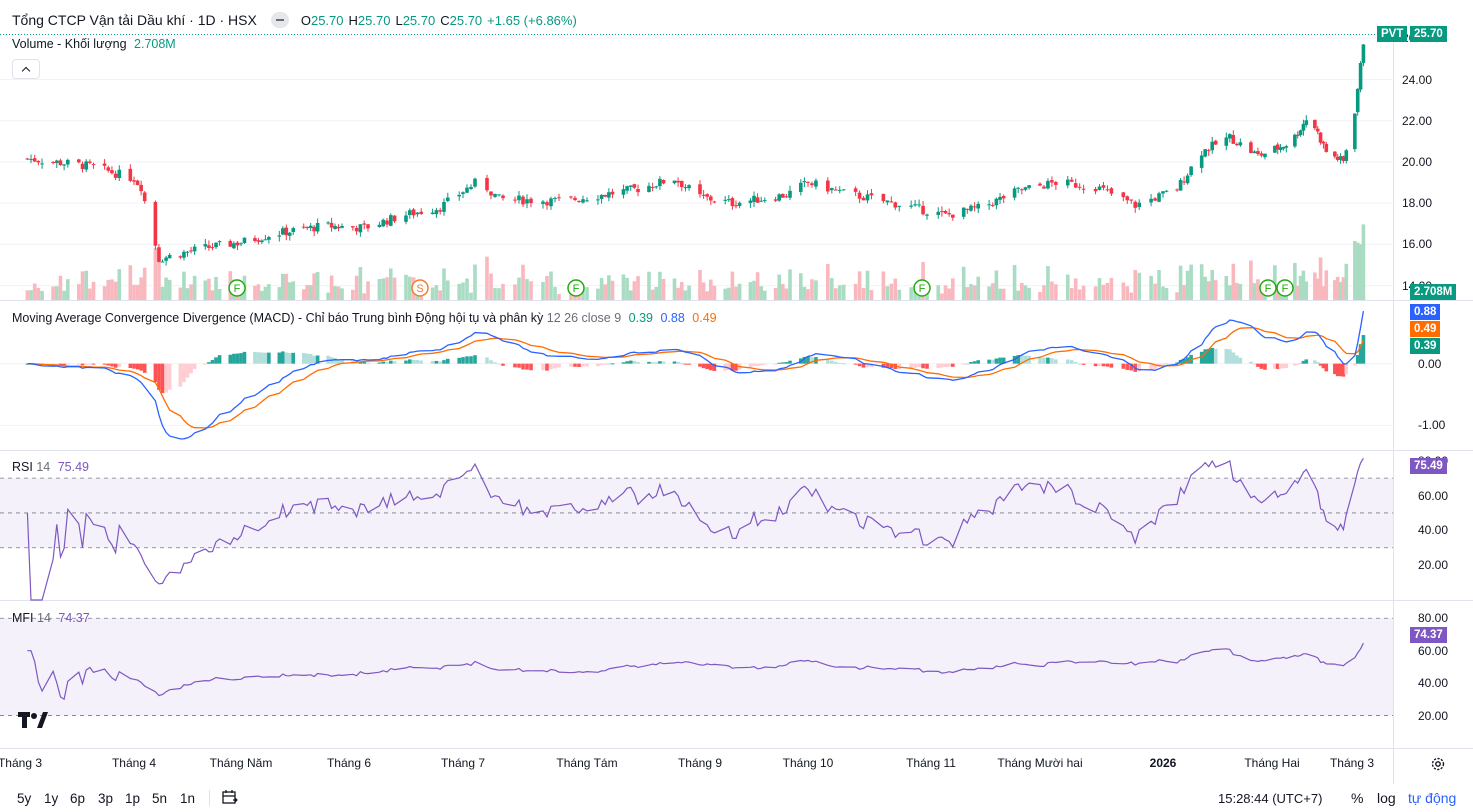  Describe the element at coordinates (1432, 798) in the screenshot. I see `auto-scale-button: tự động` at that location.